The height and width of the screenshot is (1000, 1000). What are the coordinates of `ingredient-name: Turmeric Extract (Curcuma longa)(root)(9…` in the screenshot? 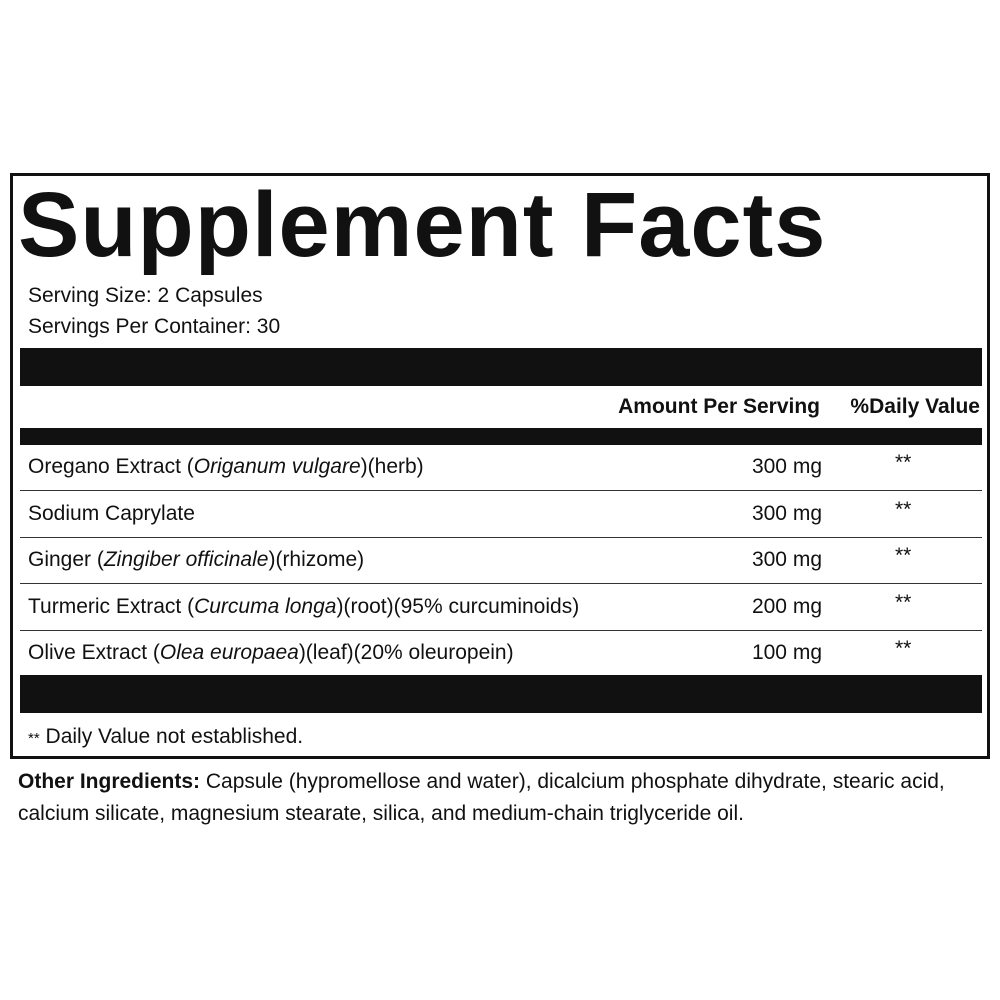 It's located at (303, 607).